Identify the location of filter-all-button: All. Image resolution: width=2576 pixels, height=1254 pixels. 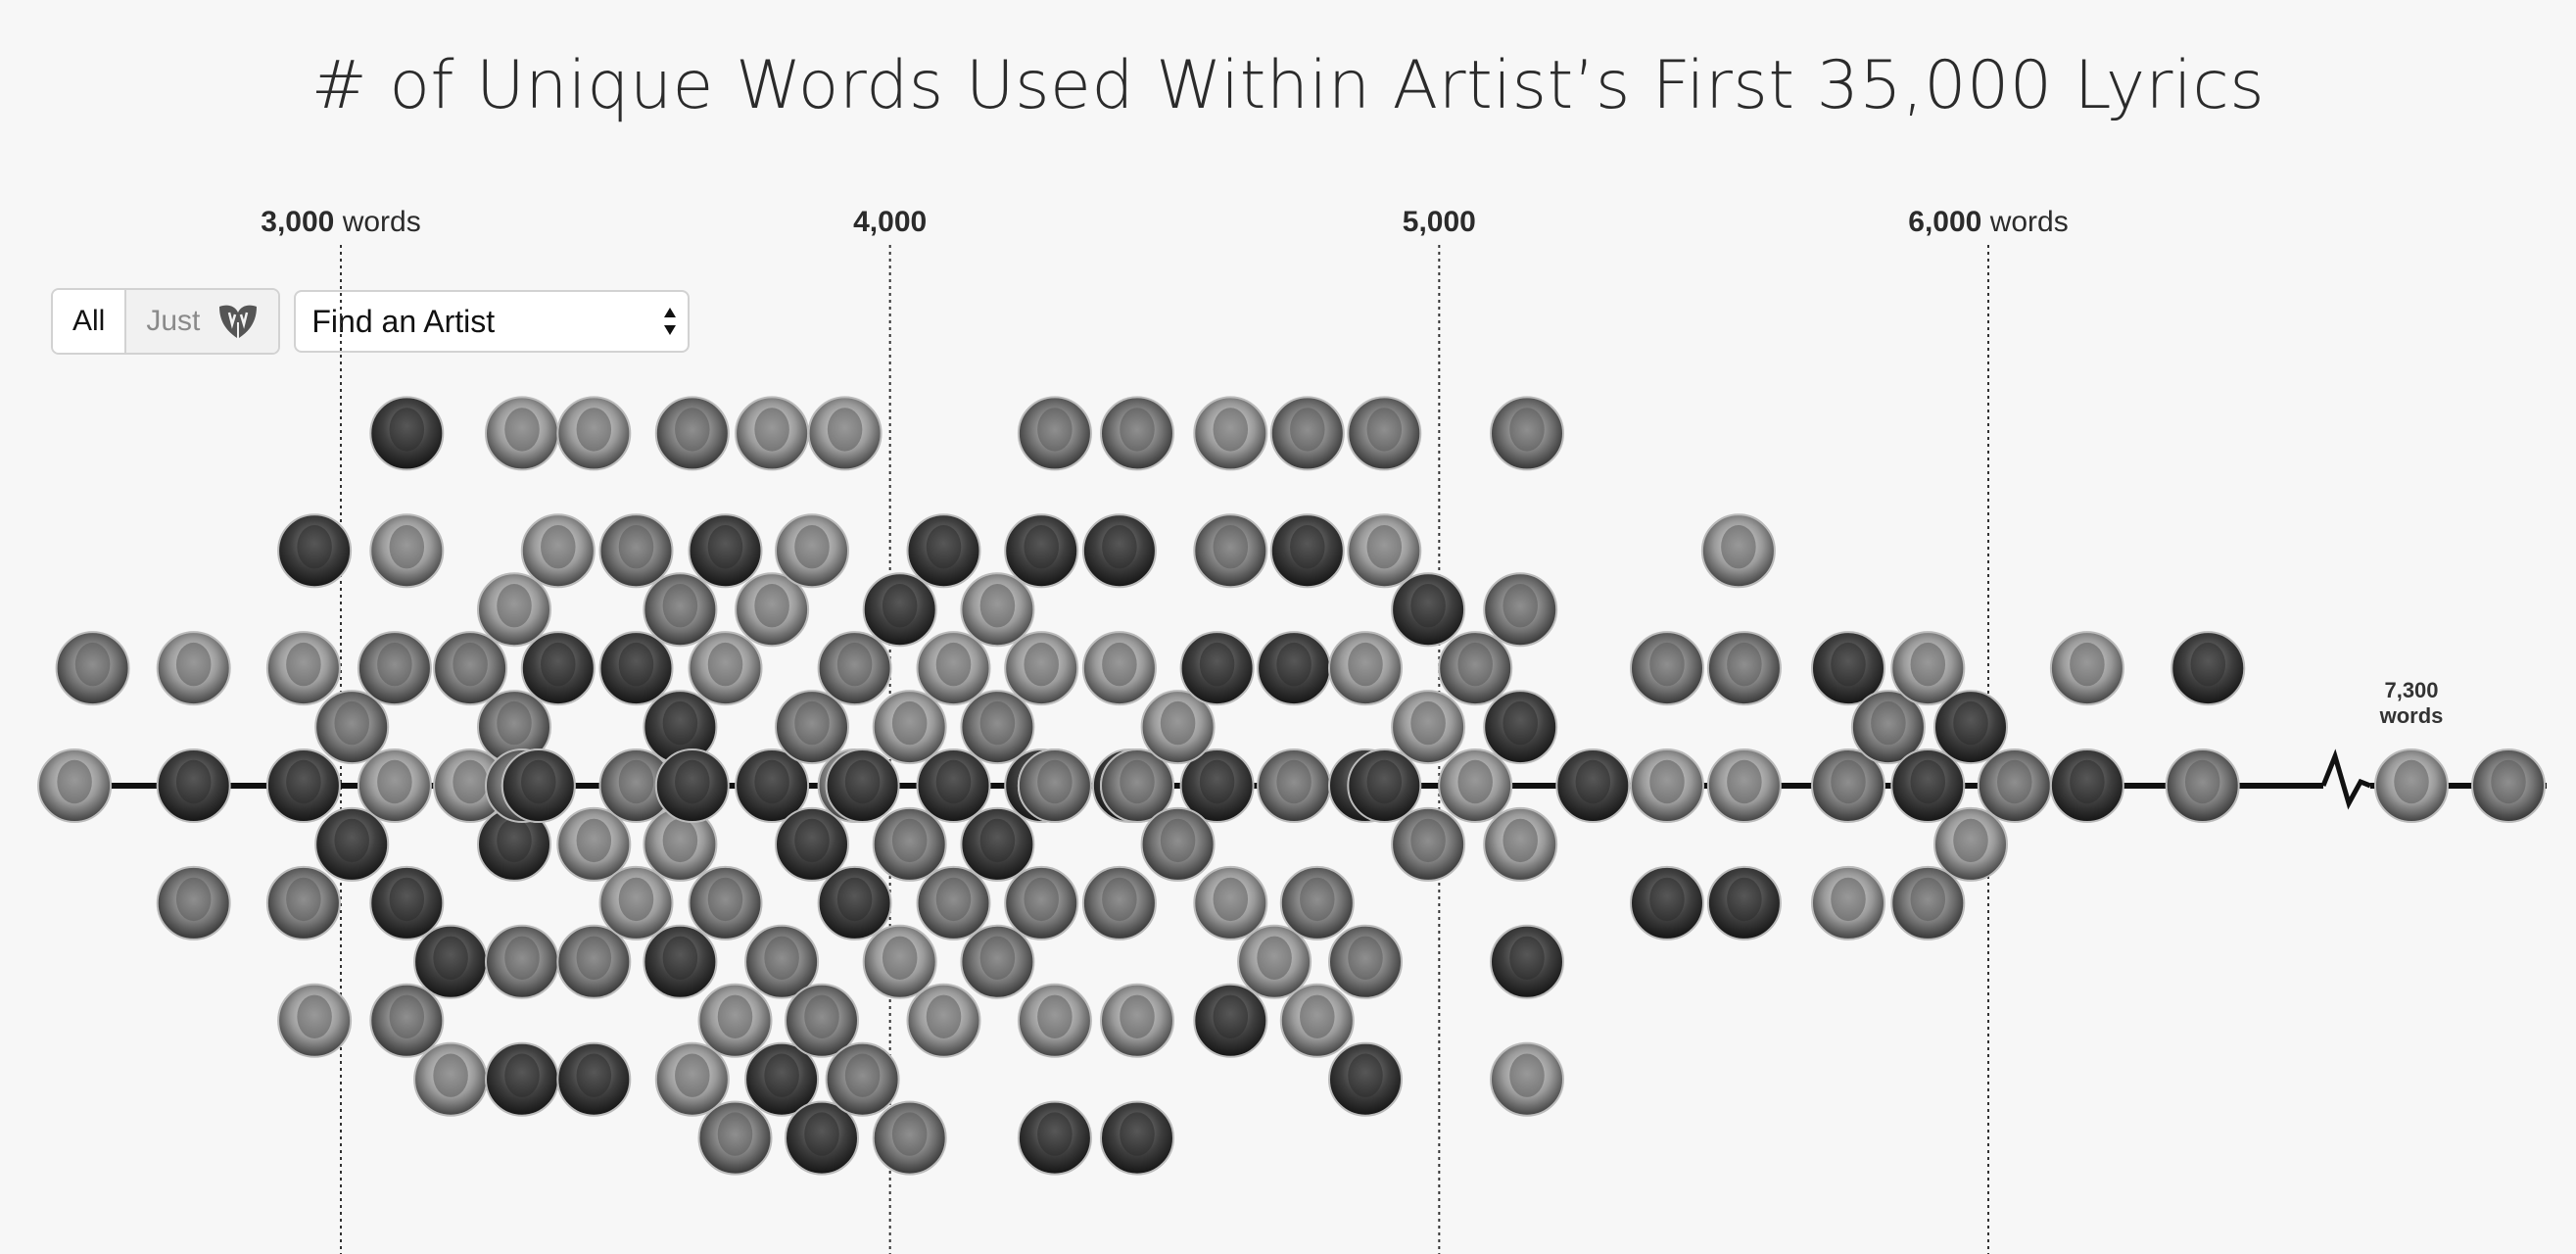
(90, 321).